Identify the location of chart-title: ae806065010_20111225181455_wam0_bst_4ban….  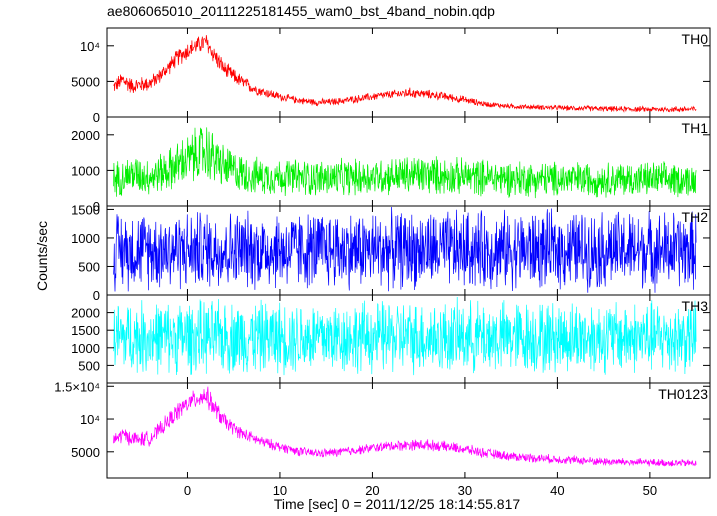
(301, 11).